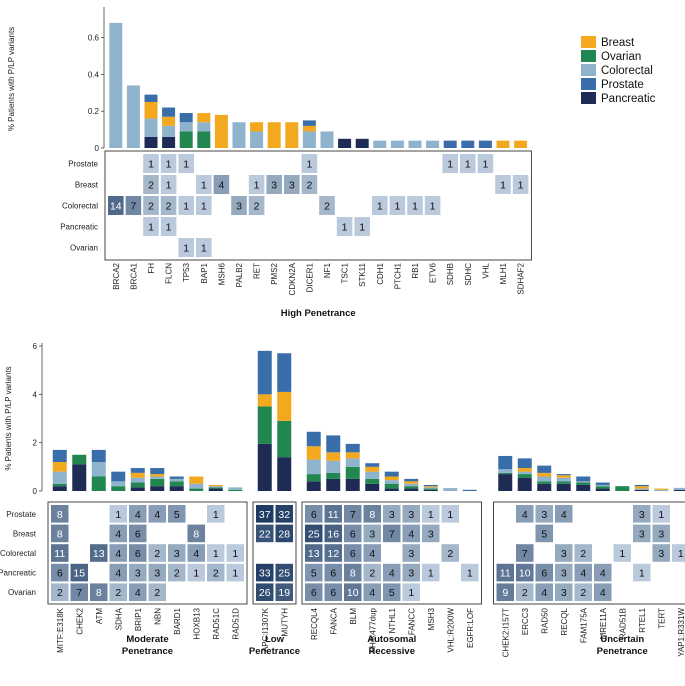 Image resolution: width=685 pixels, height=686 pixels. What do you see at coordinates (265, 515) in the screenshot?
I see `cell-count: 37` at bounding box center [265, 515].